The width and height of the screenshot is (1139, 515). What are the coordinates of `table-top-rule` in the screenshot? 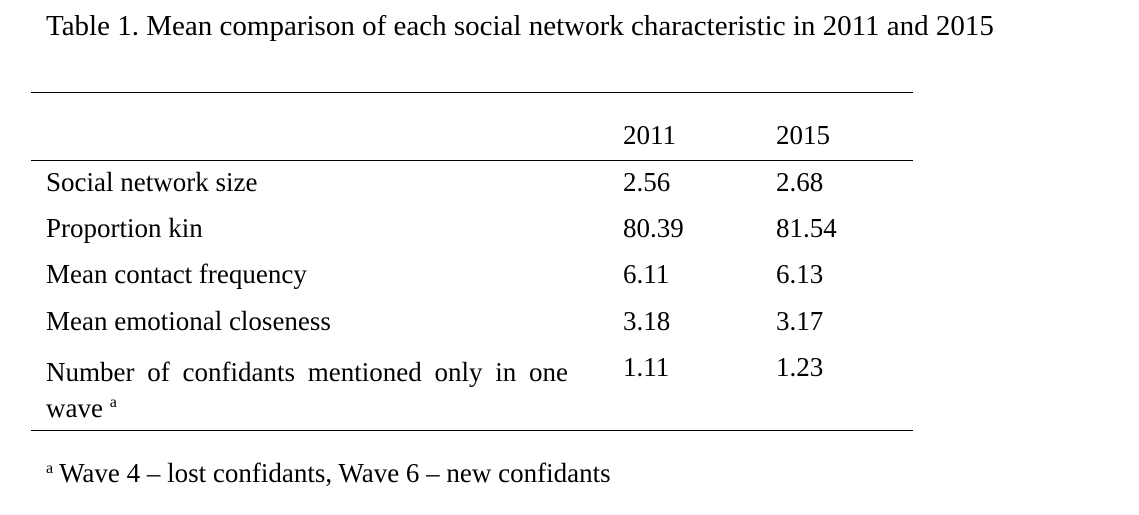 It's located at (472, 92).